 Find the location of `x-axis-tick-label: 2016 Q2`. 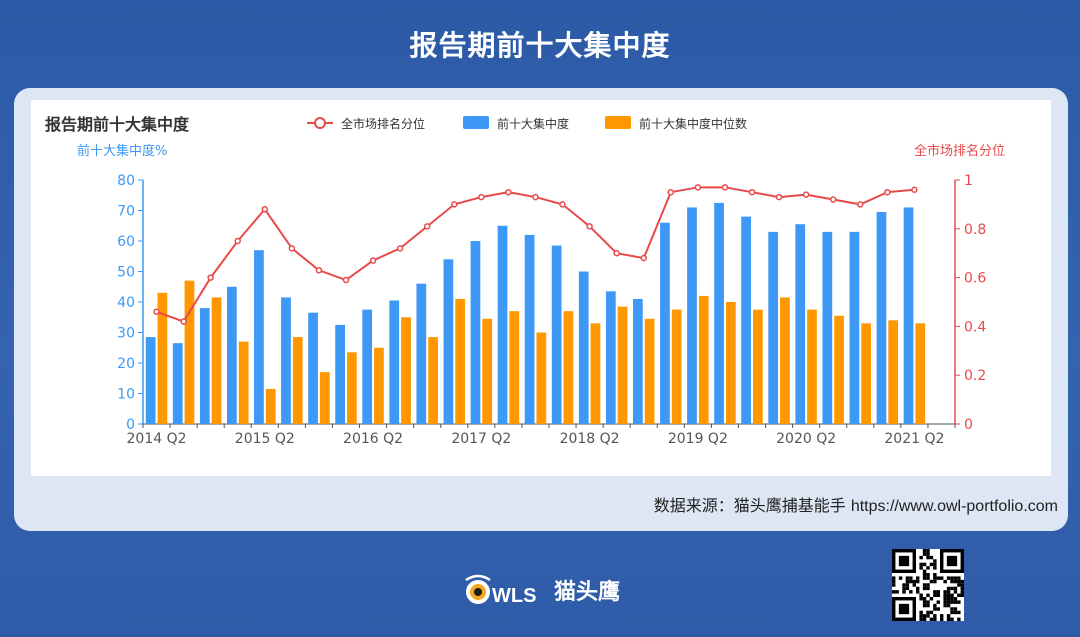

x-axis-tick-label: 2016 Q2 is located at coordinates (373, 439).